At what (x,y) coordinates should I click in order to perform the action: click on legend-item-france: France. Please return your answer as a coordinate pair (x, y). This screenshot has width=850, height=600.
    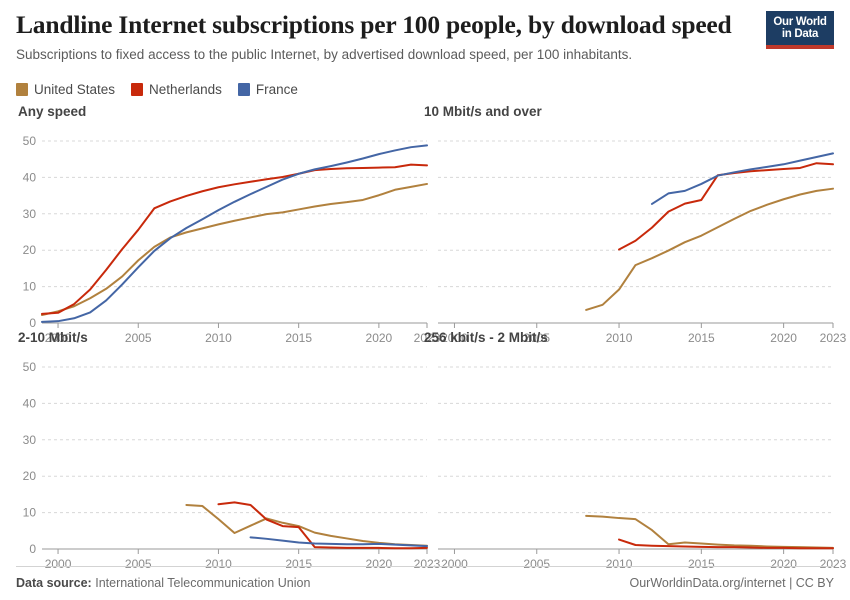
    Looking at the image, I should click on (267, 89).